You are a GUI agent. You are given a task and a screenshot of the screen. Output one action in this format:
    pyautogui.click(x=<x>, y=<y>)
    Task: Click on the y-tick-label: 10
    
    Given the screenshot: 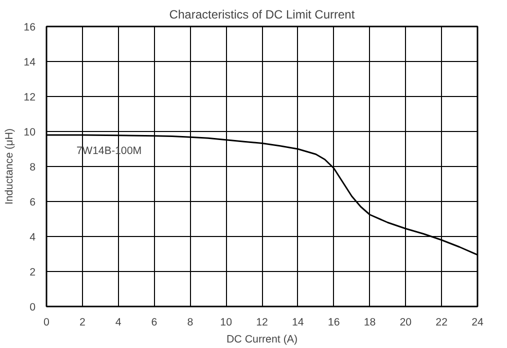 What is the action you would take?
    pyautogui.click(x=30, y=132)
    